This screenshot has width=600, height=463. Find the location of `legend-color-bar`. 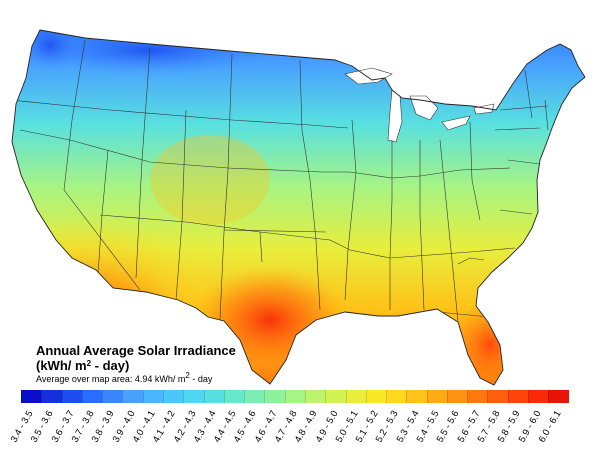

legend-color-bar is located at coordinates (295, 396).